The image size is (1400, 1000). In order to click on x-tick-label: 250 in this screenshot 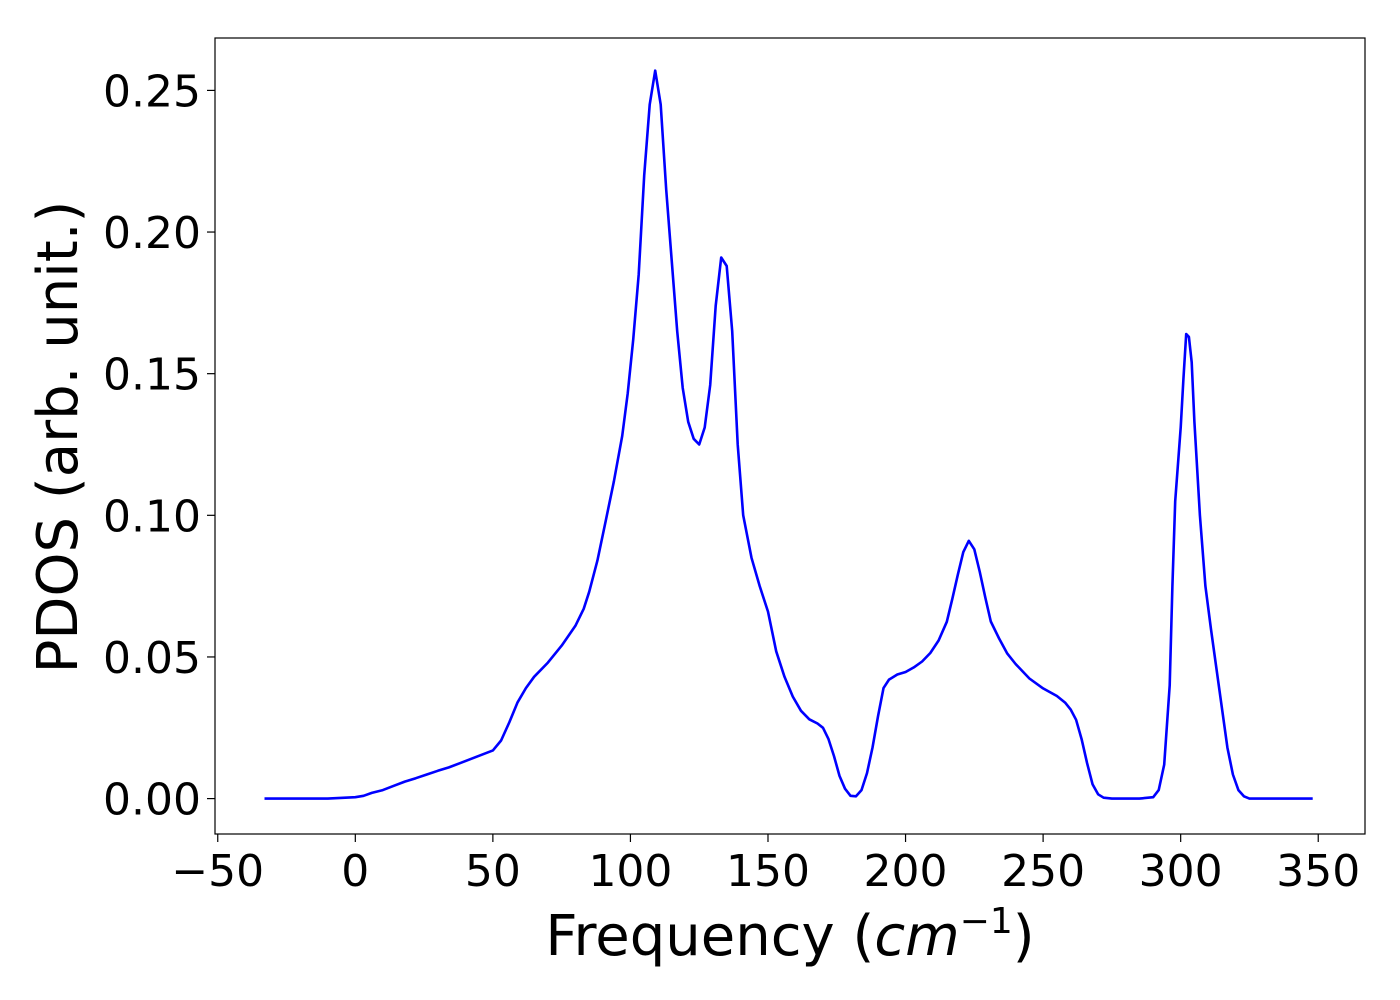, I will do `click(1043, 871)`.